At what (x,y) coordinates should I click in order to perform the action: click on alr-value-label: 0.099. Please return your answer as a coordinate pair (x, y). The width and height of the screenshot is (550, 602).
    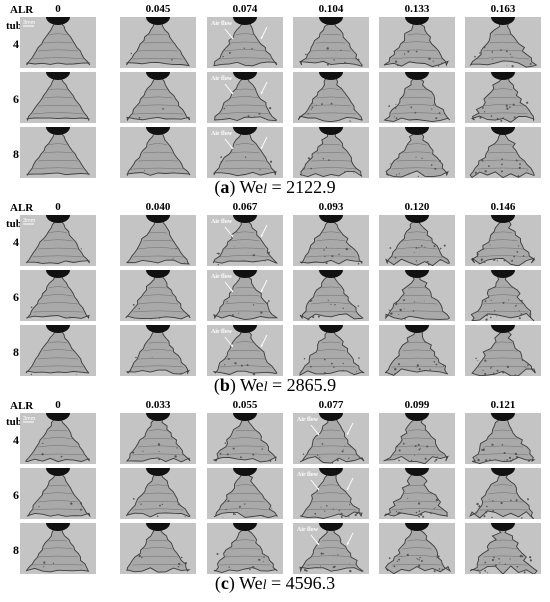
    Looking at the image, I should click on (417, 405).